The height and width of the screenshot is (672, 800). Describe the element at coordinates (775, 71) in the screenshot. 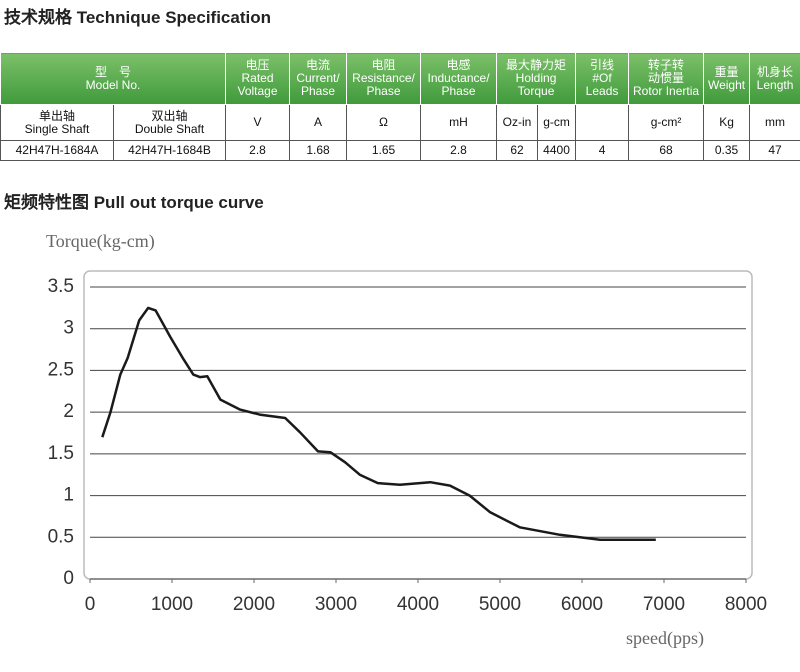

I see `header-text: 机身长` at that location.